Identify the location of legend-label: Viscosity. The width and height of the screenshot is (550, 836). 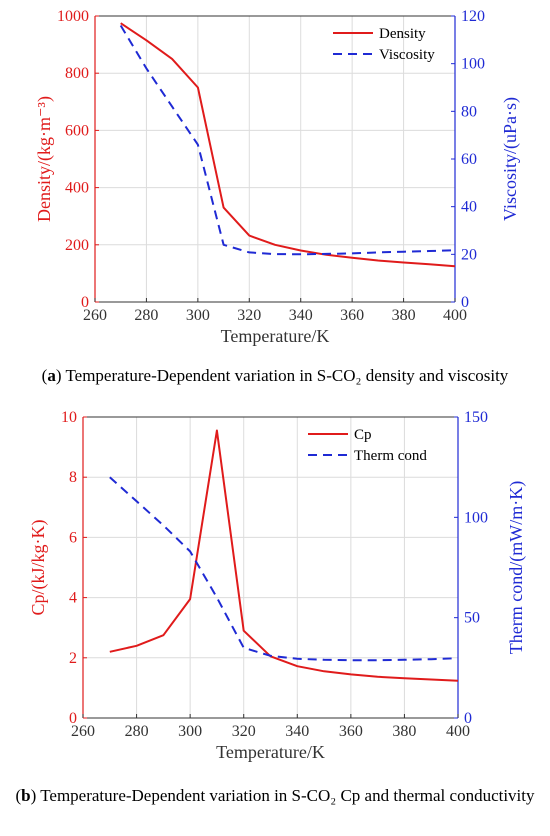
(407, 55).